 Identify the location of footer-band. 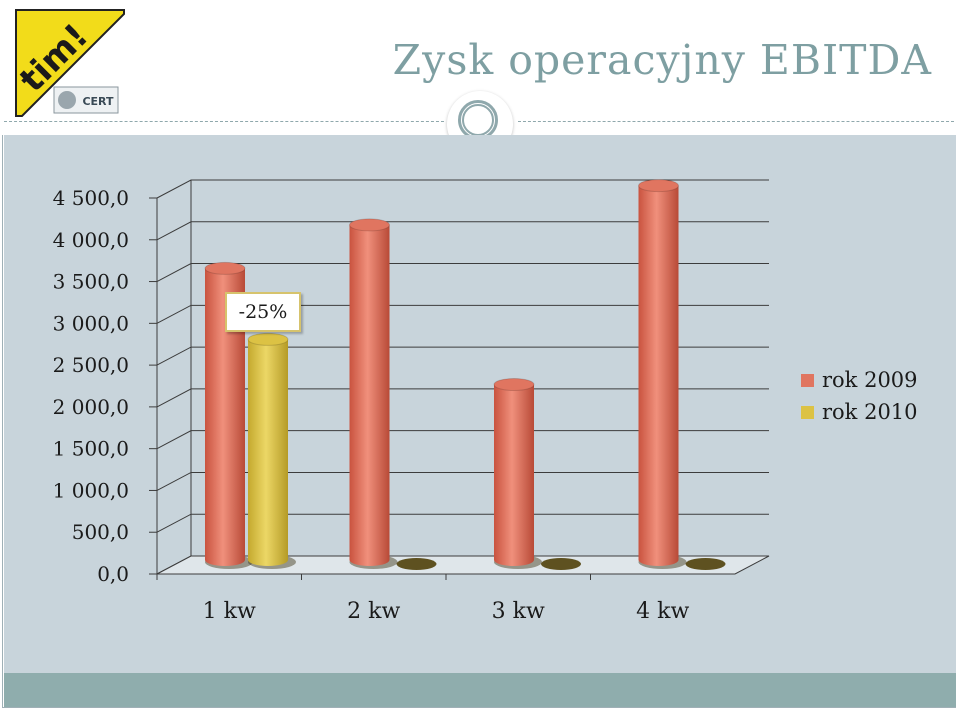
(480, 690).